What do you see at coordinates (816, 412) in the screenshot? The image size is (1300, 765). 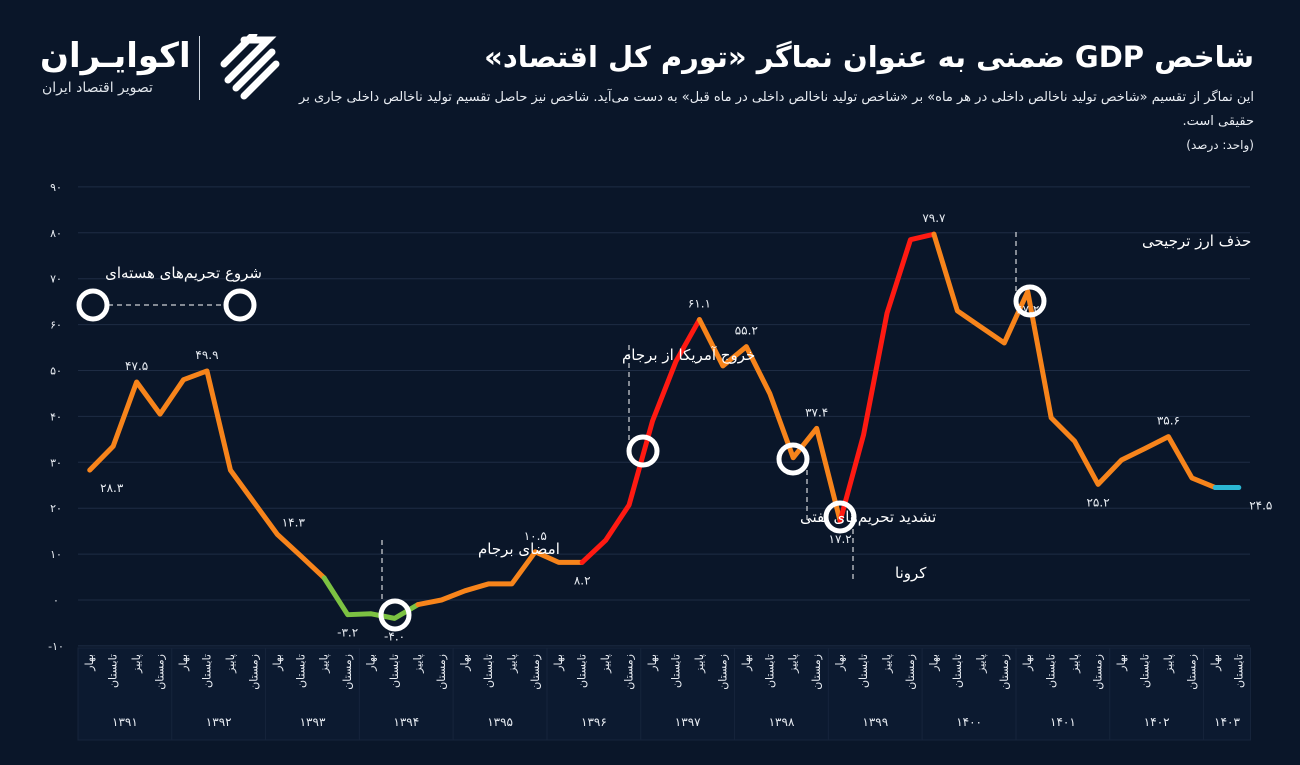 I see `data-label: ۳۷.۴` at bounding box center [816, 412].